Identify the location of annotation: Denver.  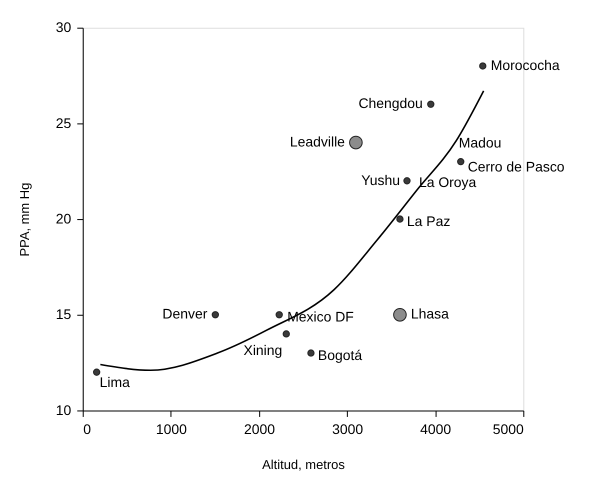
(185, 314).